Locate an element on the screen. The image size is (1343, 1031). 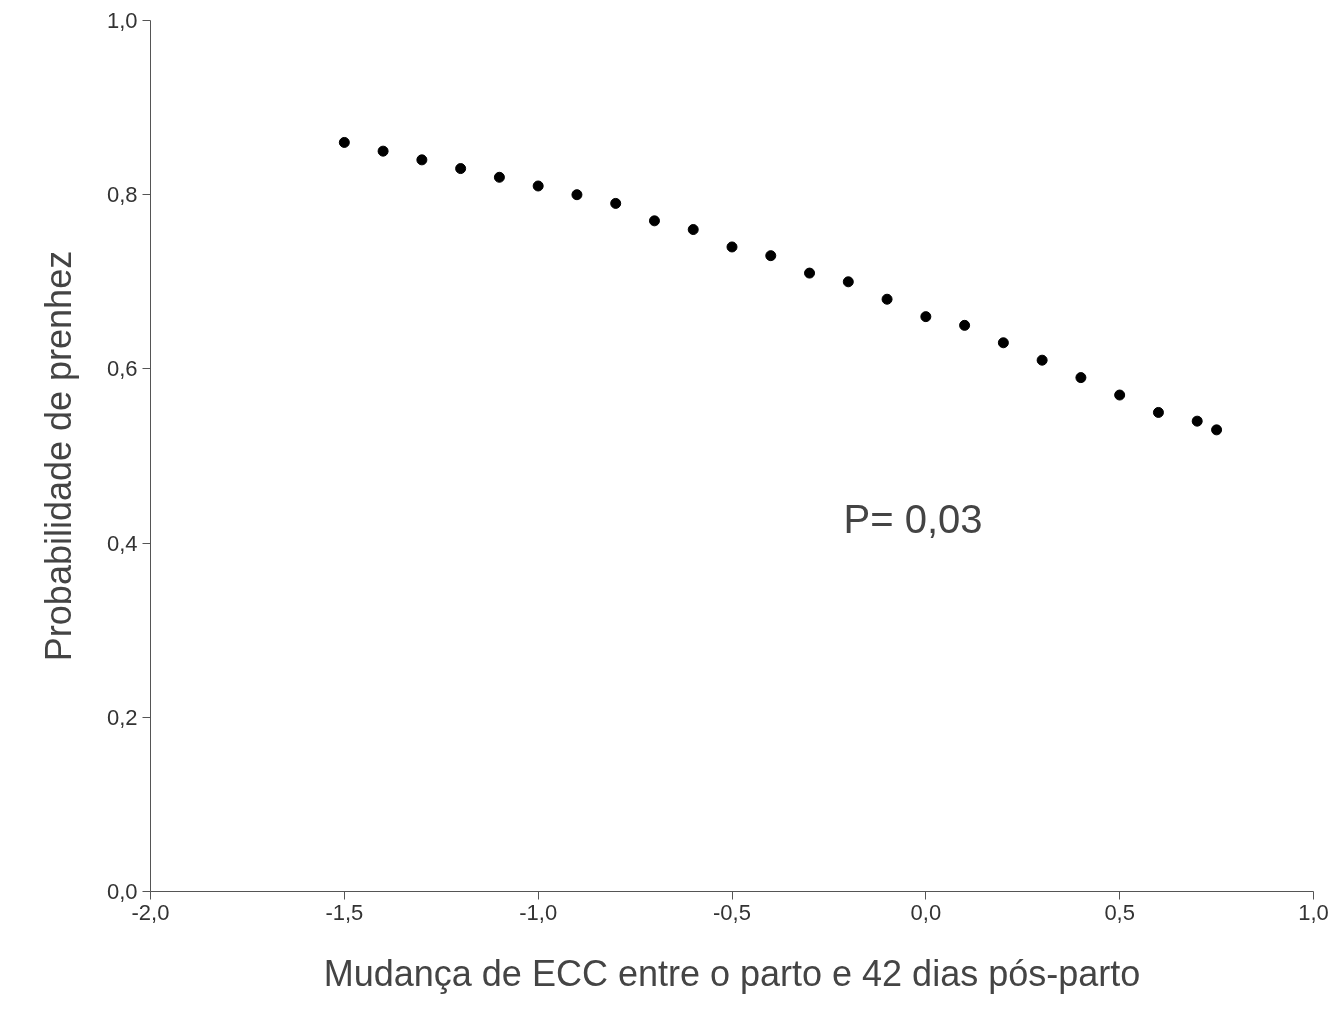
y-tick-label: 1,0 is located at coordinates (122, 20).